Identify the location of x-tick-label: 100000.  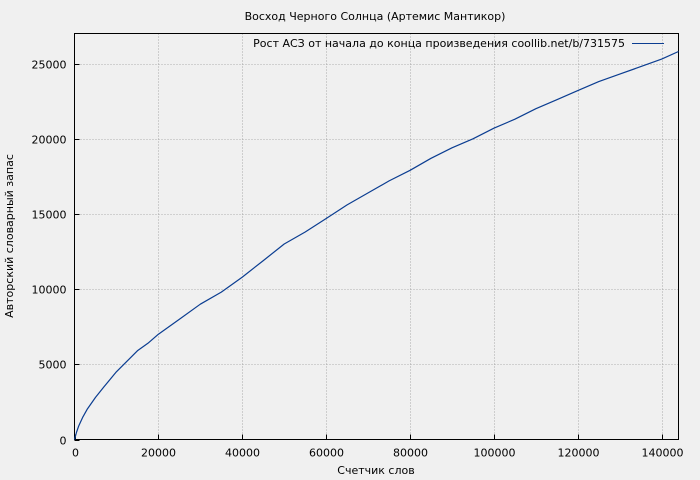
(495, 453).